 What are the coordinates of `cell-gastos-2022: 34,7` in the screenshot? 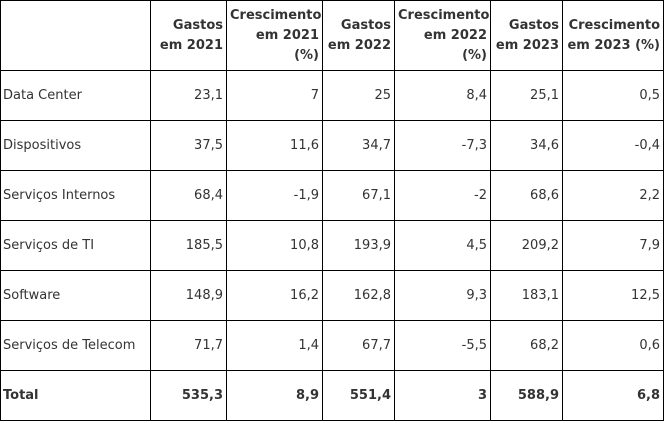 It's located at (358, 145).